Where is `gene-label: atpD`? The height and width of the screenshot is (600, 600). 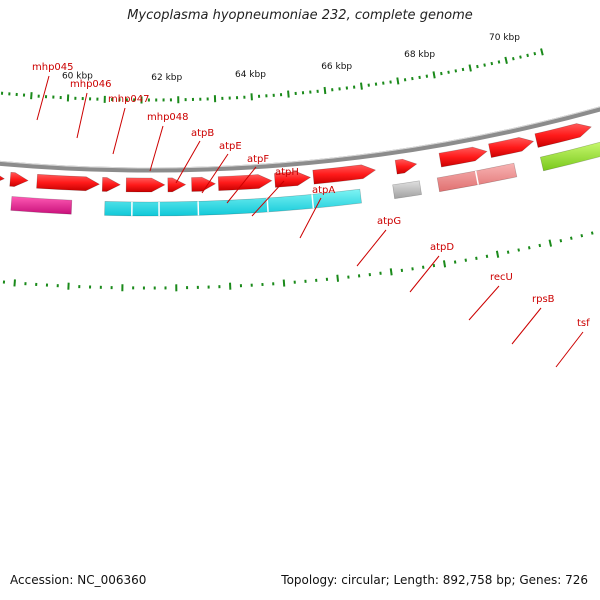 gene-label: atpD is located at coordinates (442, 247).